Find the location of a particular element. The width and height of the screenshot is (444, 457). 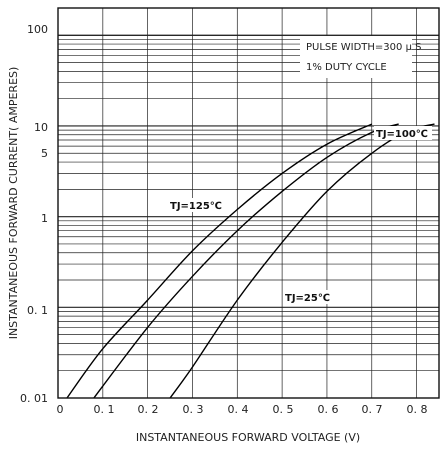

duty-cycle-note: 1% DUTY CYCLE is located at coordinates (346, 67).